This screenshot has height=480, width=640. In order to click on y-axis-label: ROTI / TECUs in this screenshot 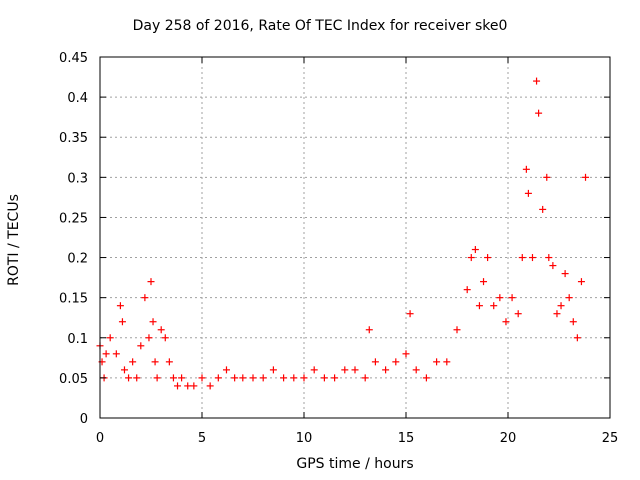, I will do `click(14, 240)`.